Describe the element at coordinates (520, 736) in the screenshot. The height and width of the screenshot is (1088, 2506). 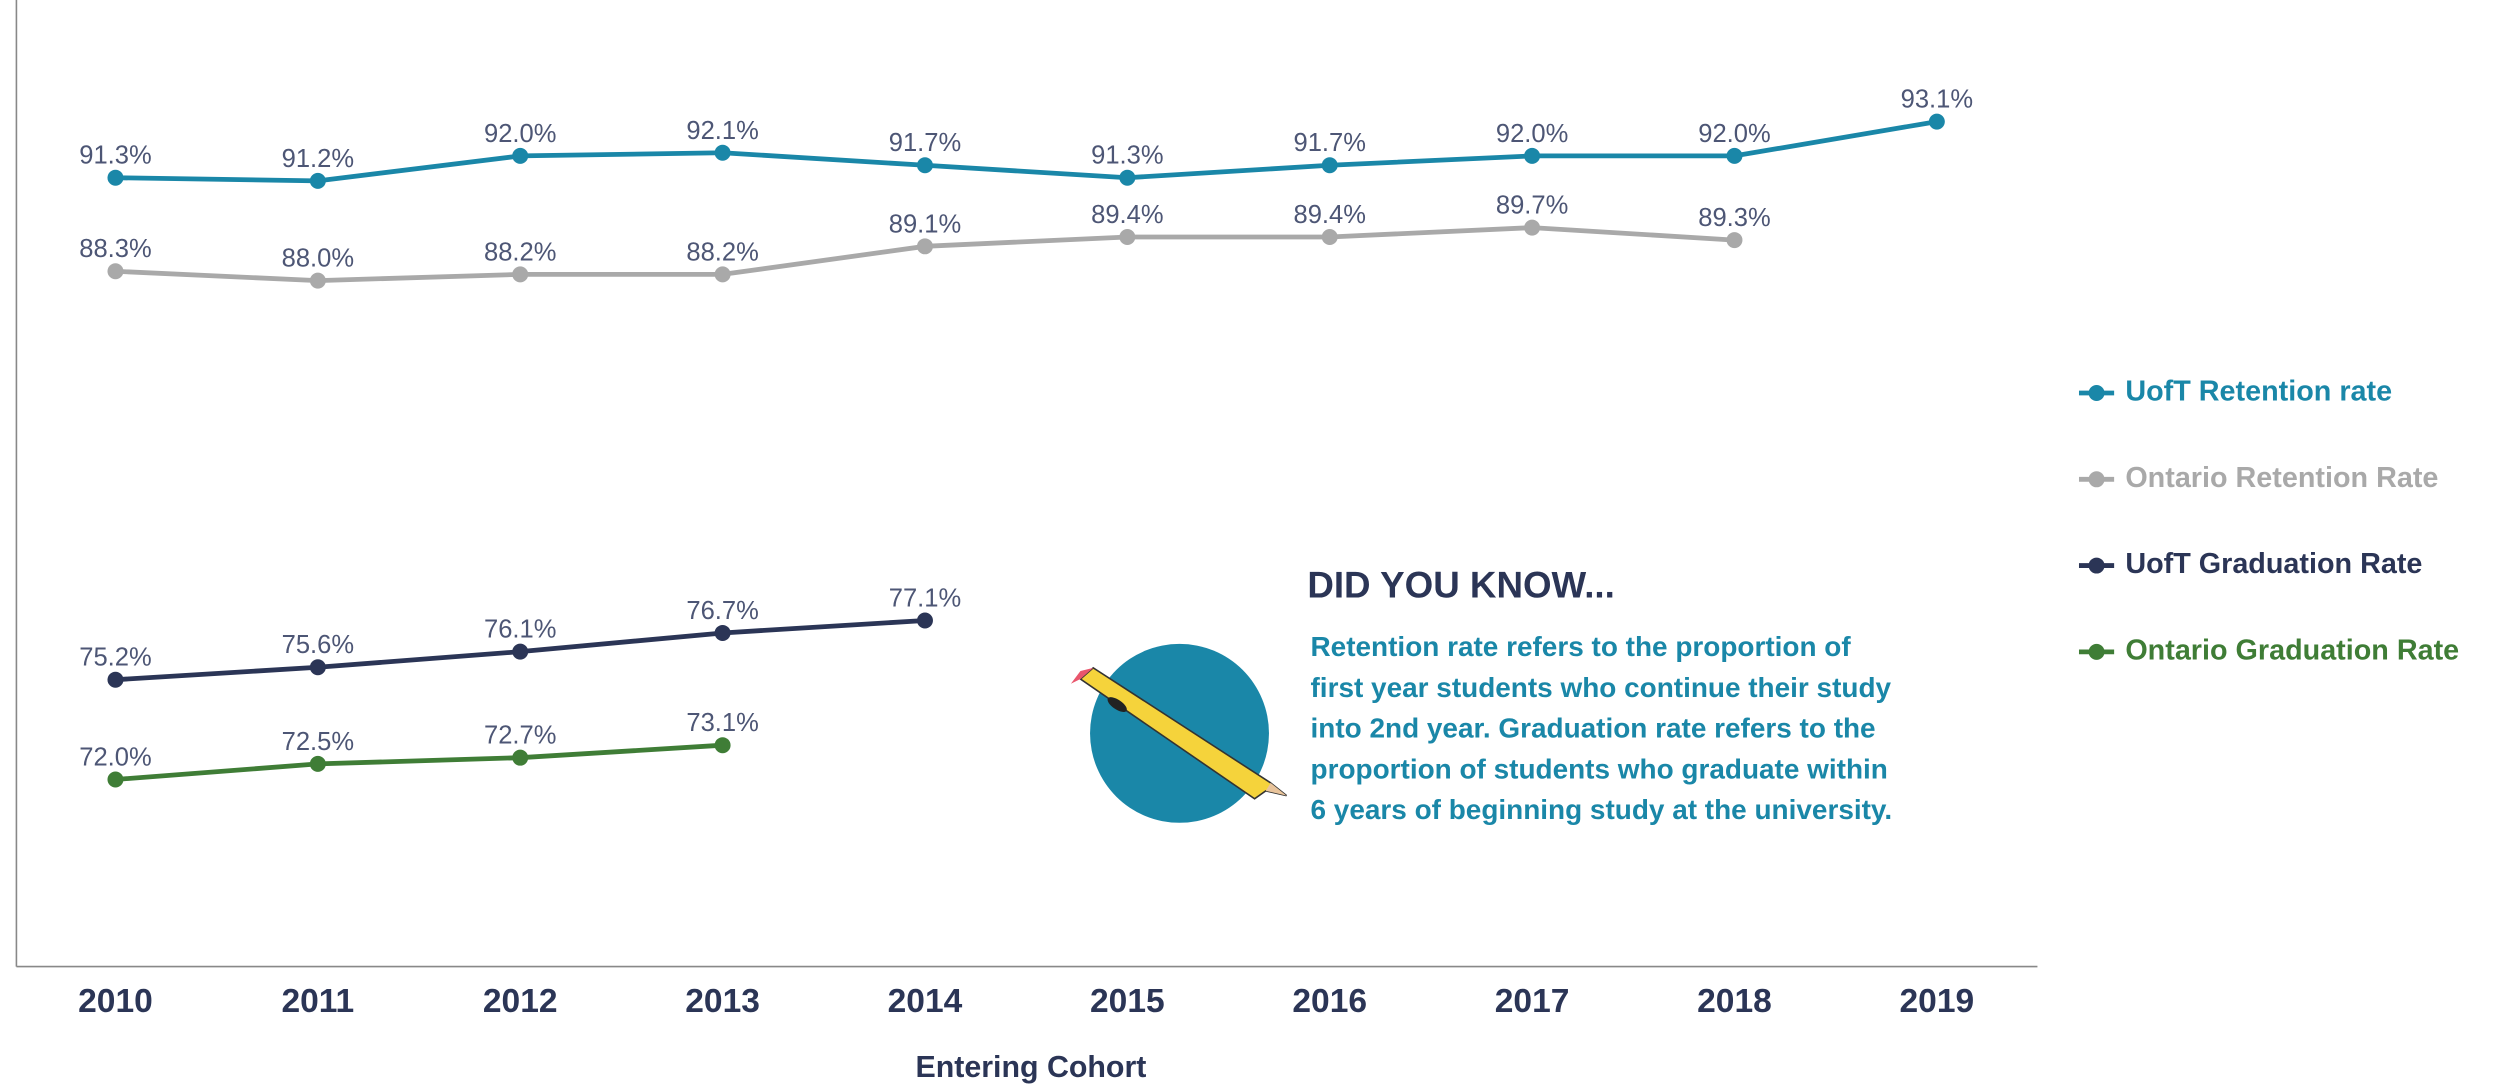
I see `value-label: 72.7%` at that location.